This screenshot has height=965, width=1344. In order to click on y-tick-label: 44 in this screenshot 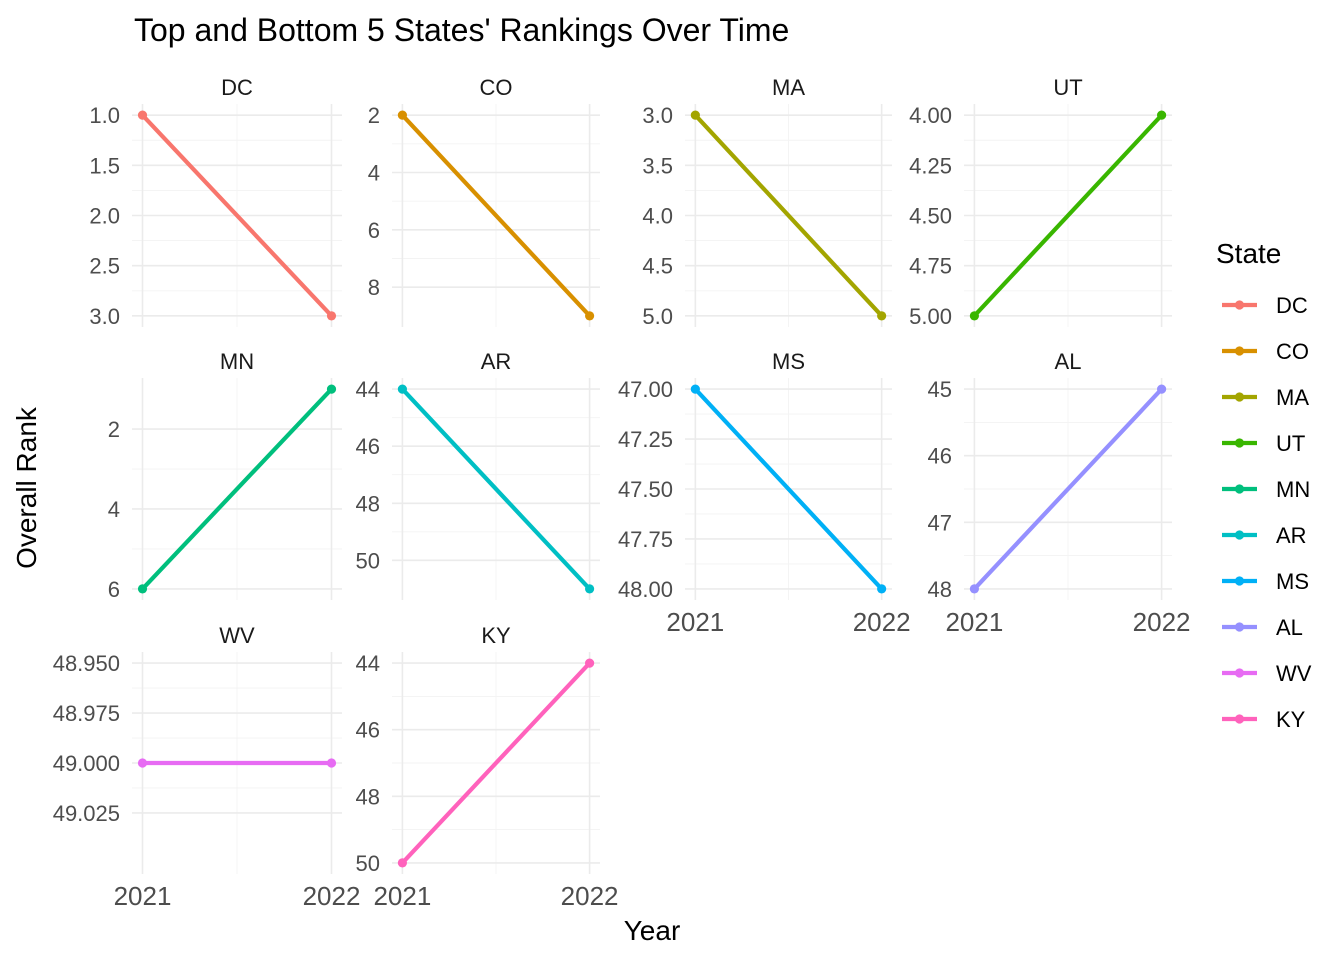, I will do `click(368, 663)`.